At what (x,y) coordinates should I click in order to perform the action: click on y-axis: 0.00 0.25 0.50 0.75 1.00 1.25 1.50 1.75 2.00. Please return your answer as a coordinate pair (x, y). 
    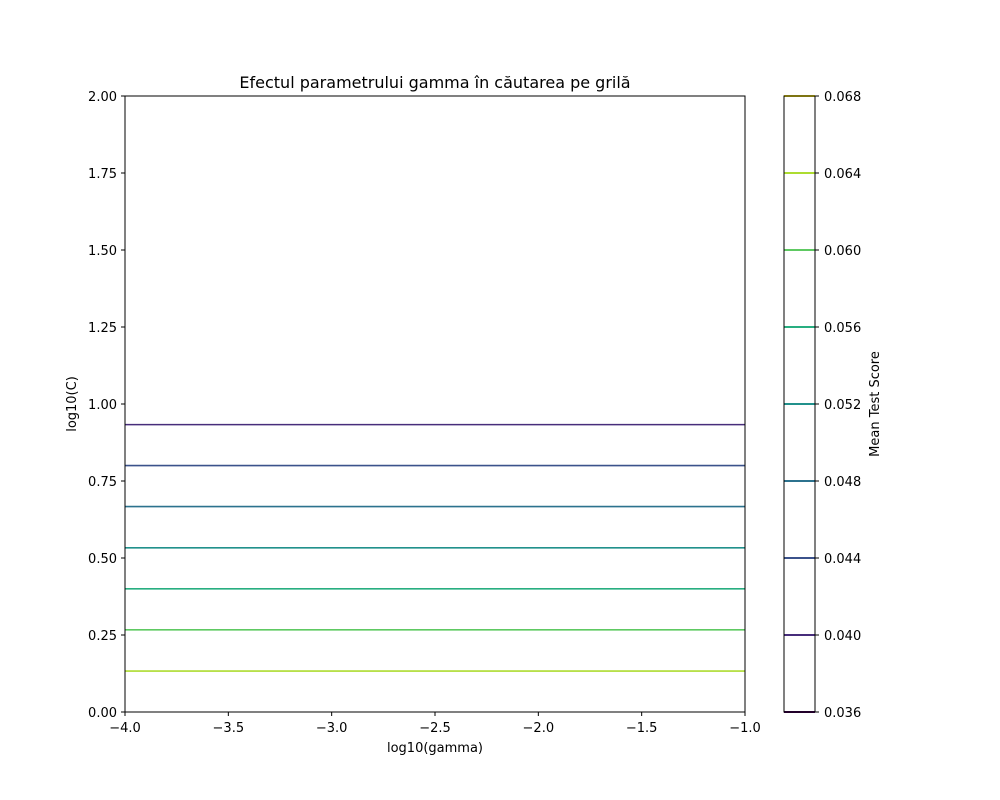
    Looking at the image, I should click on (106, 405).